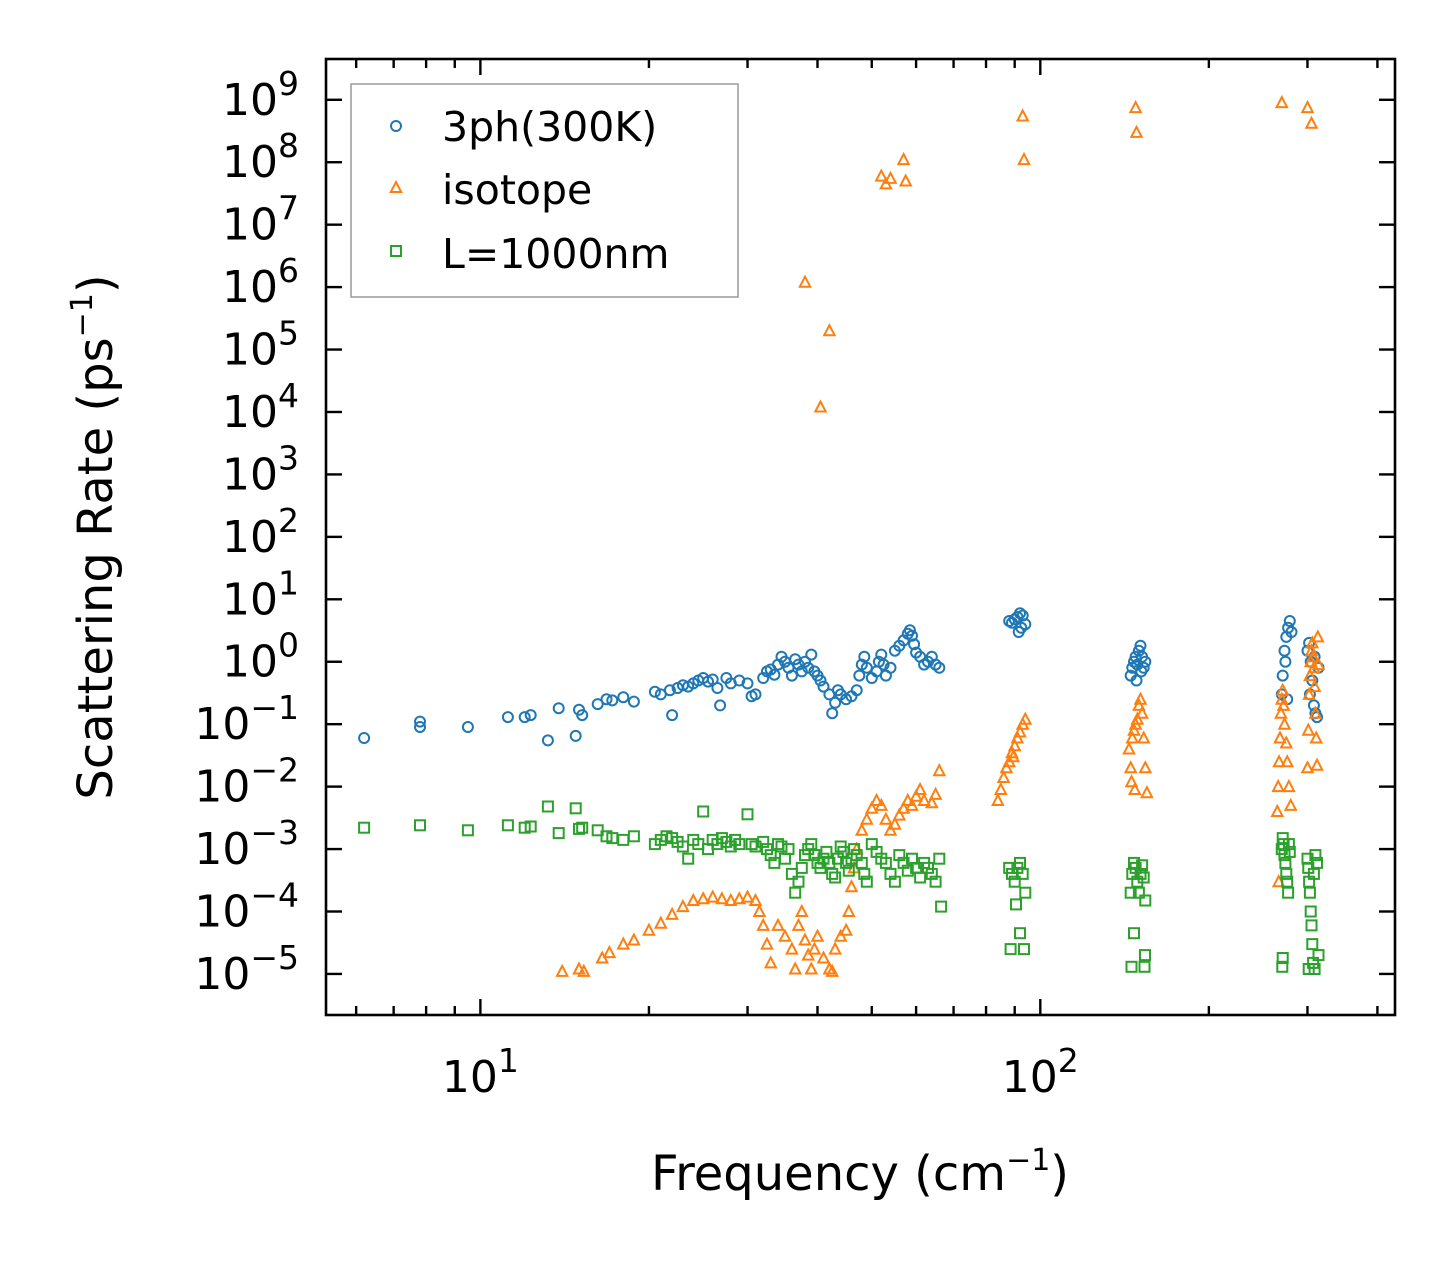 The image size is (1455, 1265). What do you see at coordinates (396, 251) in the screenshot?
I see `legend-marker-boundary` at bounding box center [396, 251].